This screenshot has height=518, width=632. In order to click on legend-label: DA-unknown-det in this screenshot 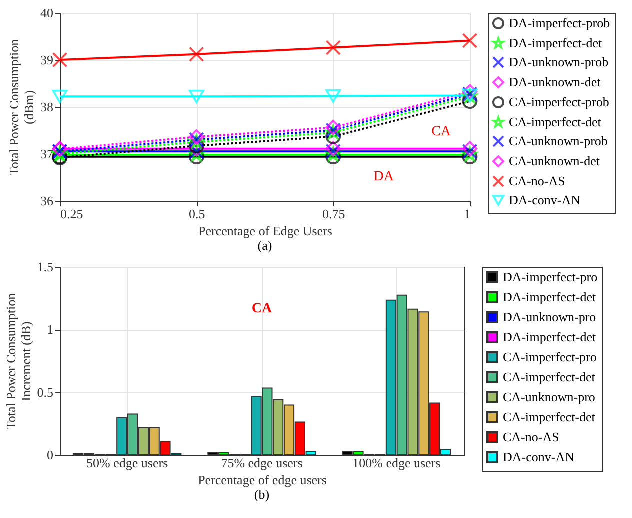, I will do `click(555, 82)`.